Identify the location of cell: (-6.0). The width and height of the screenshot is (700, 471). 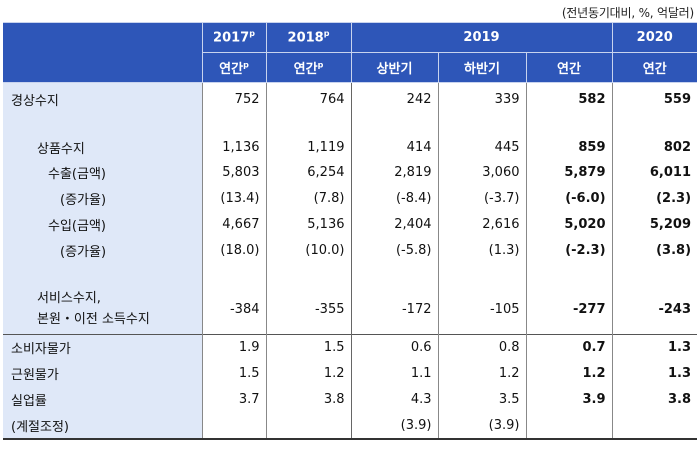
(569, 198).